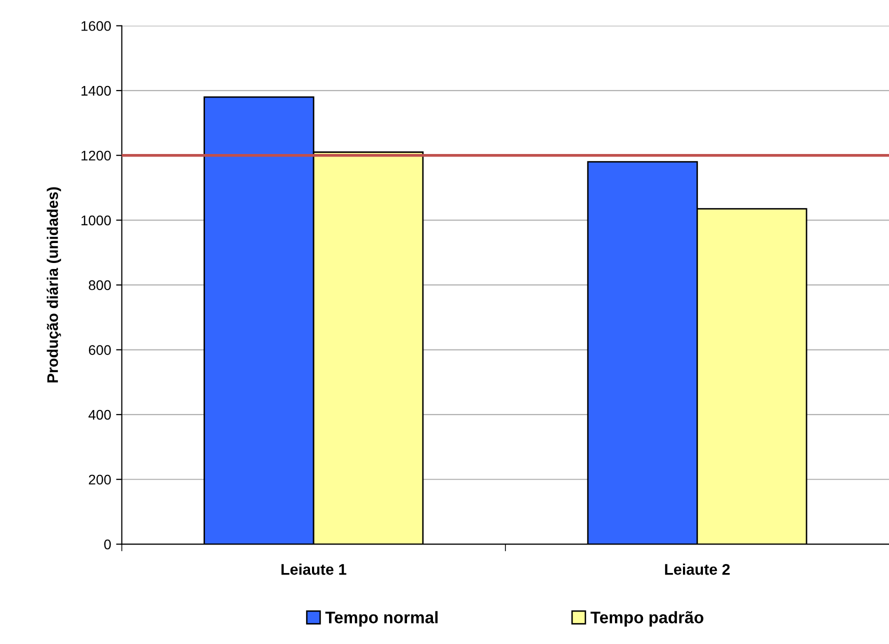 The height and width of the screenshot is (644, 889). I want to click on y-tick-label: 600, so click(99, 350).